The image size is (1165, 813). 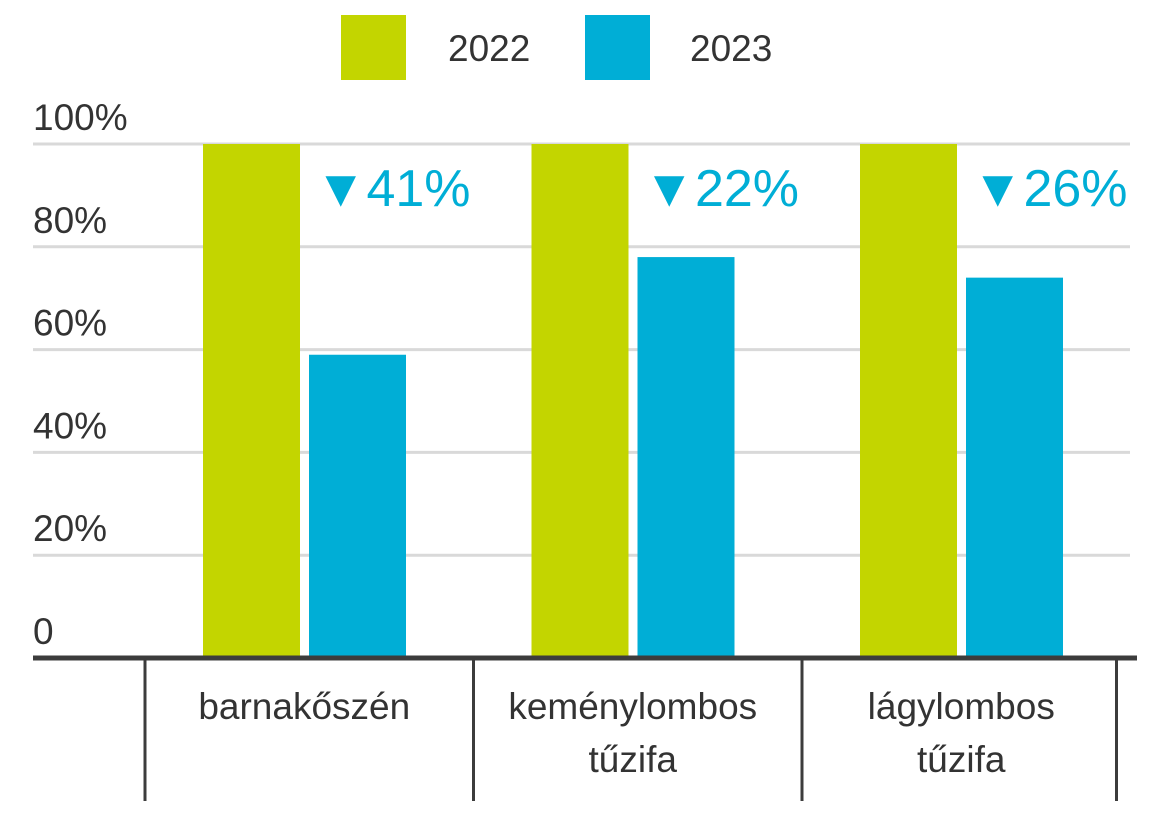 What do you see at coordinates (70, 425) in the screenshot?
I see `y-tick-label: 40%` at bounding box center [70, 425].